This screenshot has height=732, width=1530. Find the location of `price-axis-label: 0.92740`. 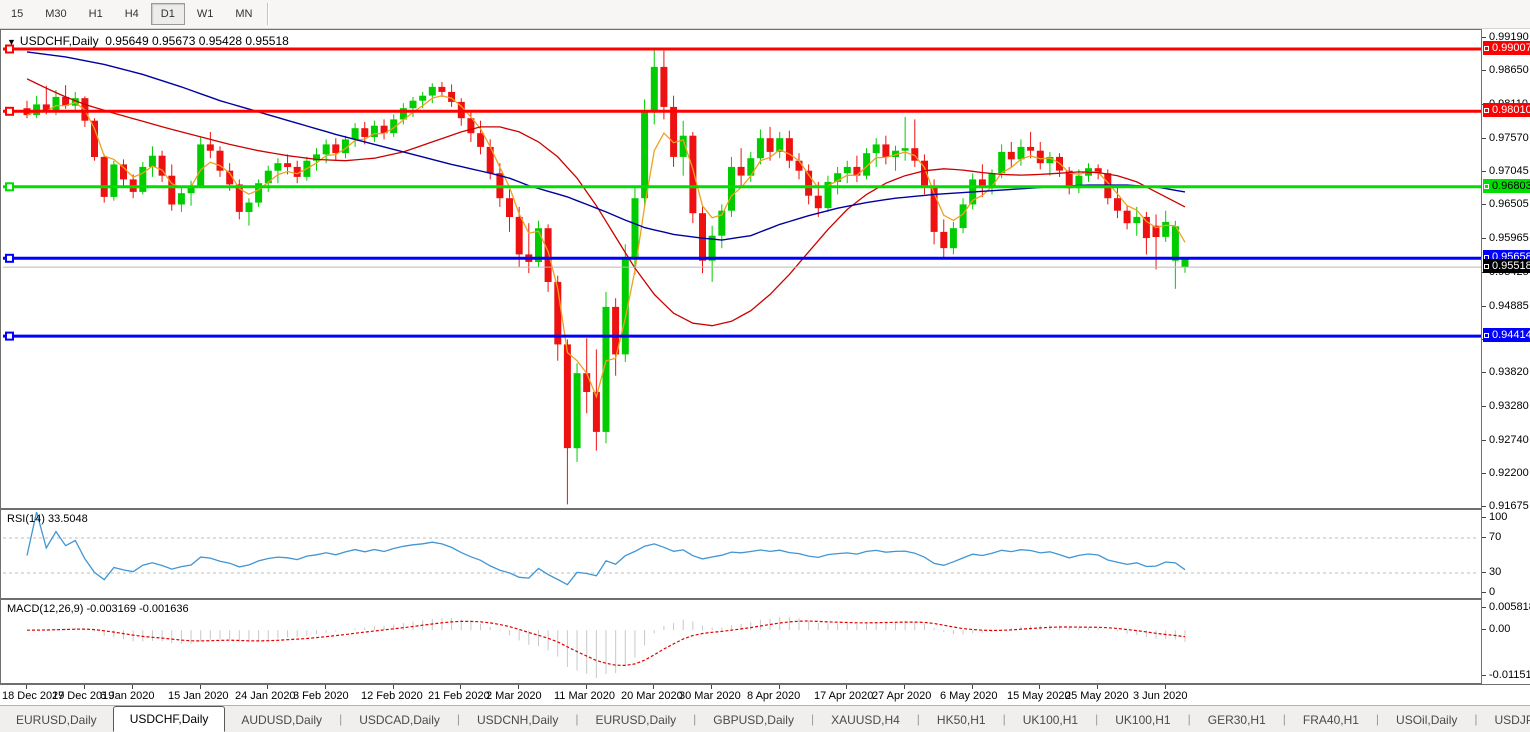

price-axis-label: 0.92740 is located at coordinates (1509, 440).